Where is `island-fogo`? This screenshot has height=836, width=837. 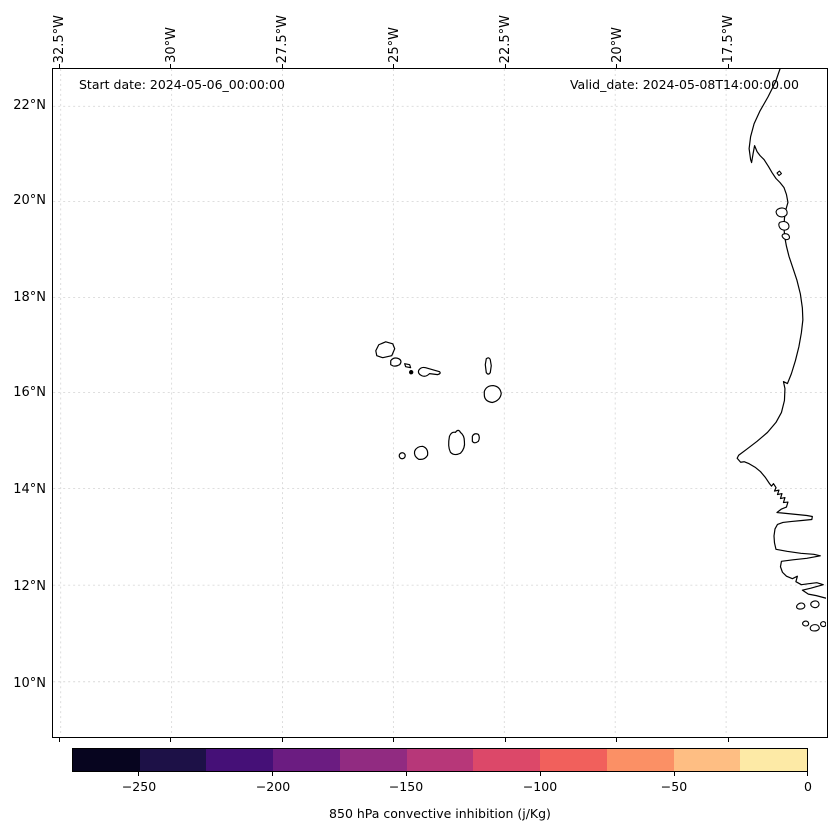 island-fogo is located at coordinates (421, 452).